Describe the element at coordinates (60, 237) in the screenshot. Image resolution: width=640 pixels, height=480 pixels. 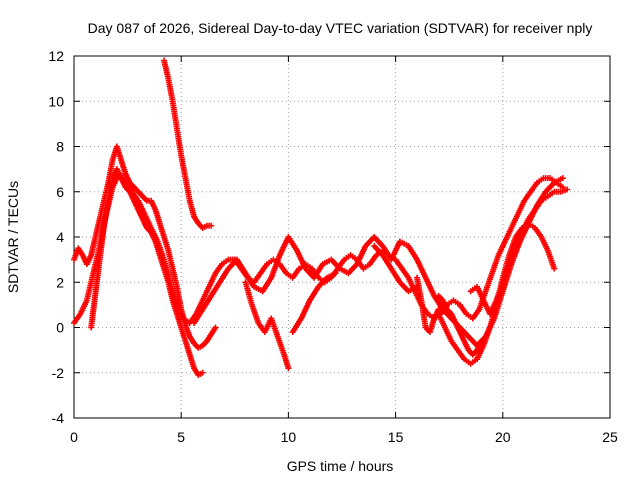
I see `y-tick-label: 4` at that location.